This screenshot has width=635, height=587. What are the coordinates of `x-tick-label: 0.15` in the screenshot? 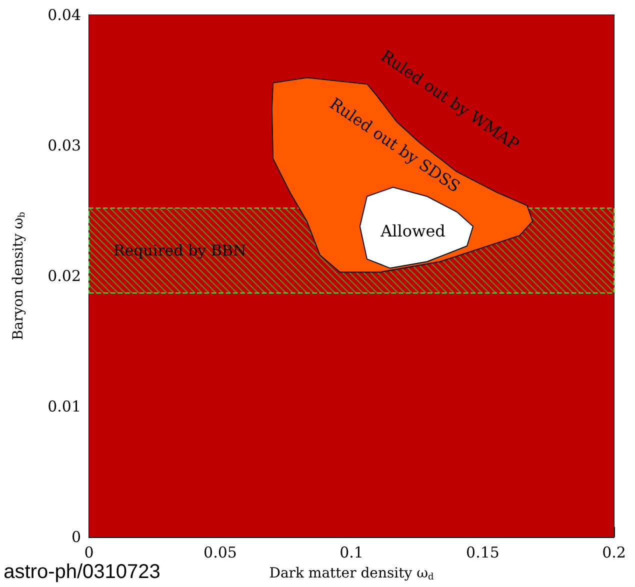 It's located at (483, 553).